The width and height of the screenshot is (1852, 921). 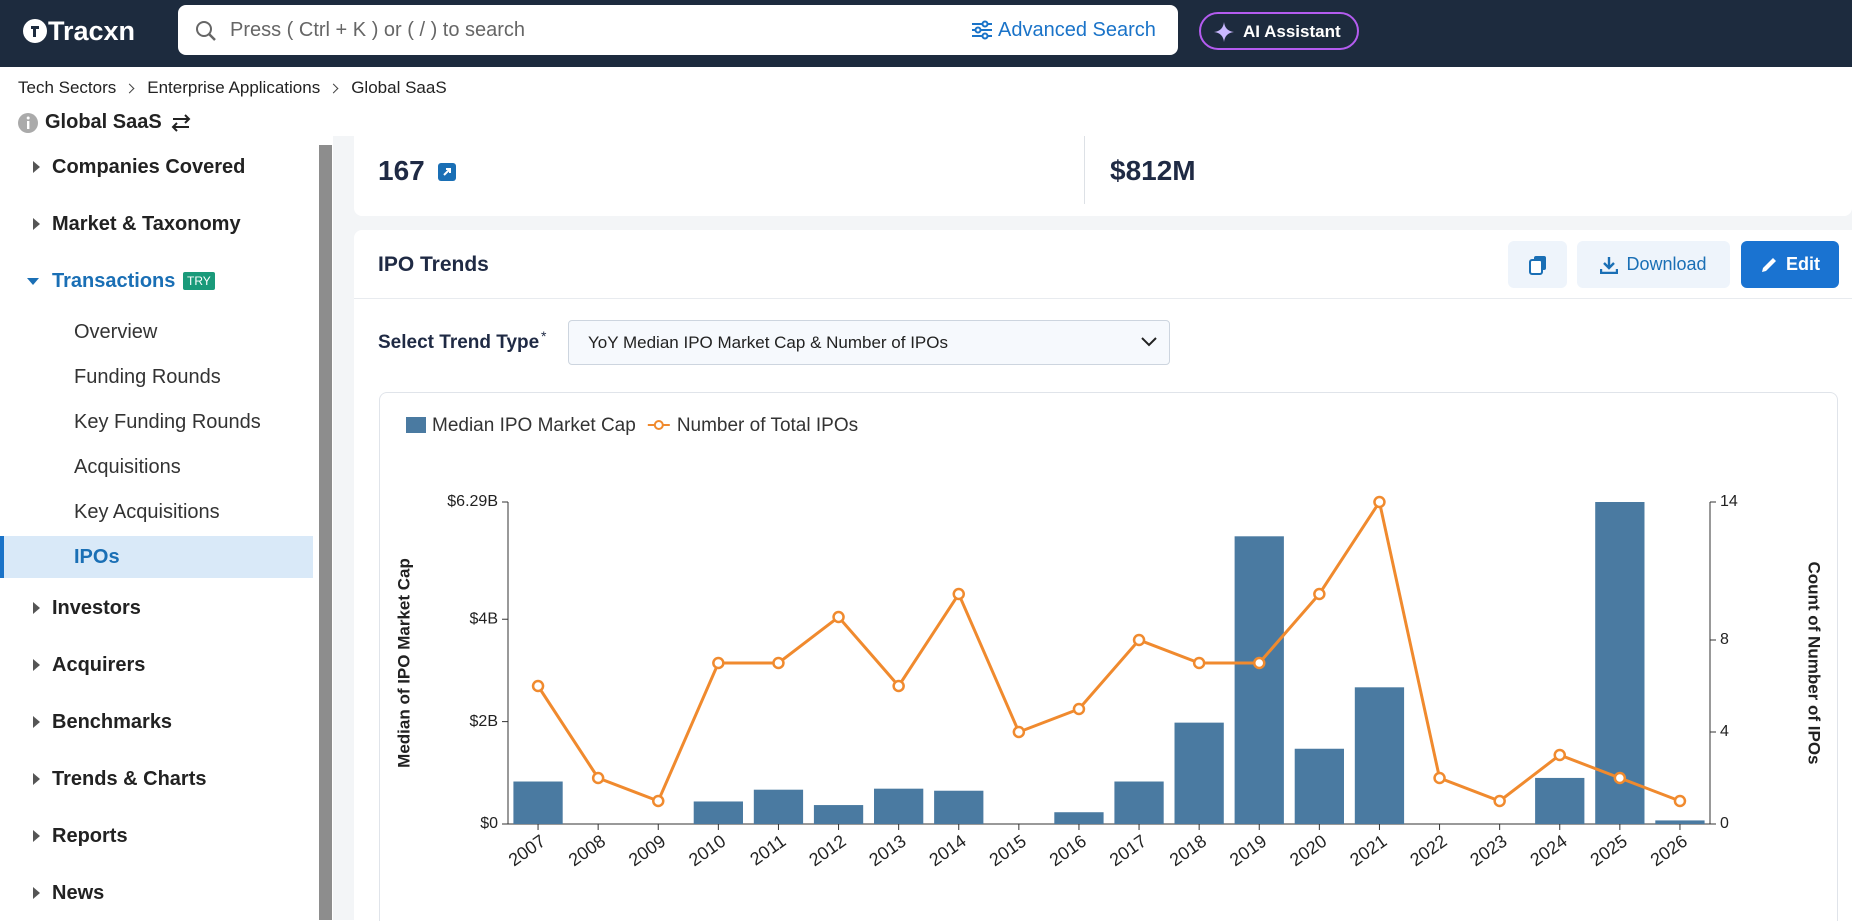 What do you see at coordinates (149, 167) in the screenshot?
I see `sidebar-item: Companies Covered` at bounding box center [149, 167].